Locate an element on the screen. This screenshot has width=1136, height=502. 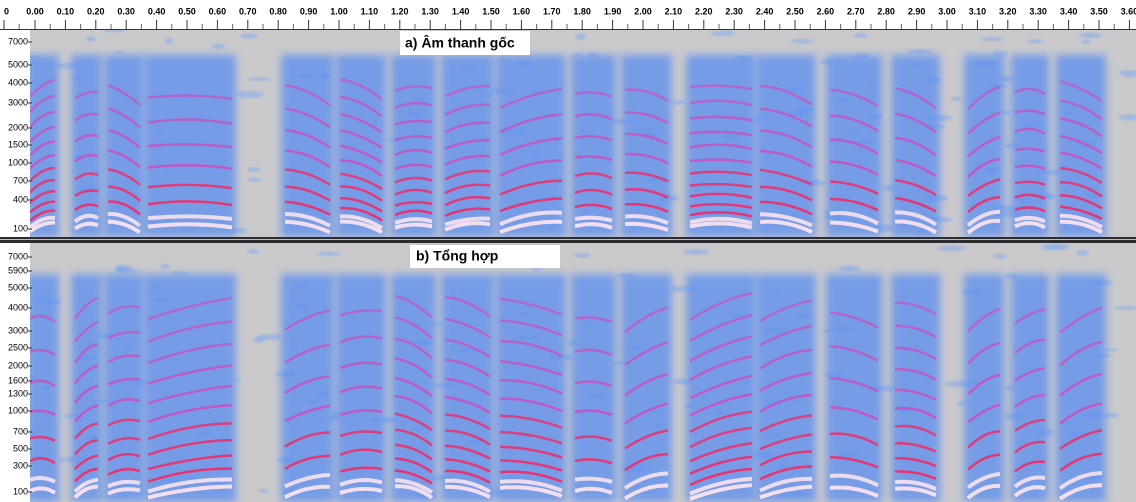
time-label: 1.40 is located at coordinates (461, 11).